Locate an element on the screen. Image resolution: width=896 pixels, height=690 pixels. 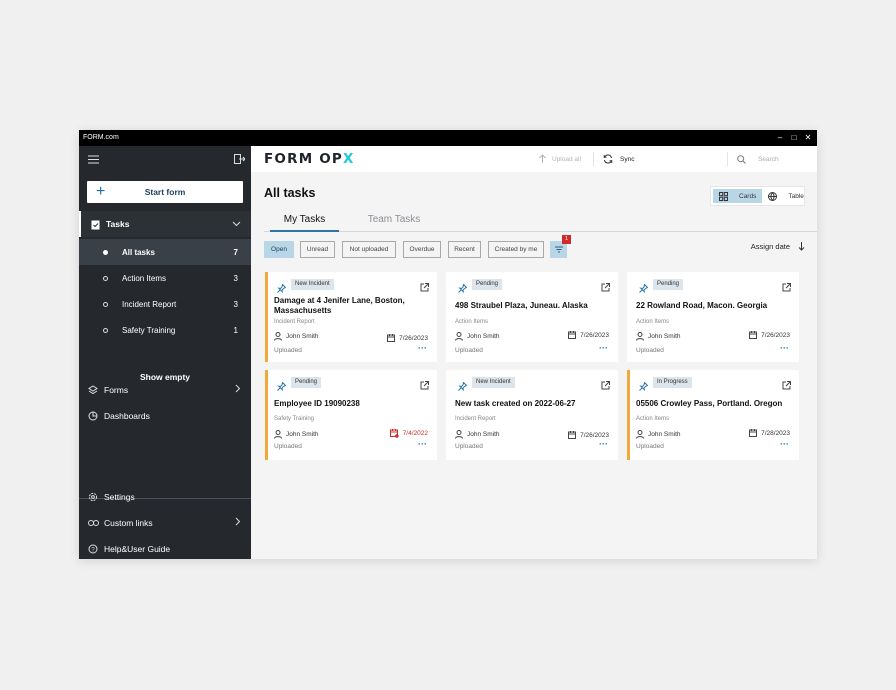
cards-view-label: Cards is located at coordinates (748, 196).